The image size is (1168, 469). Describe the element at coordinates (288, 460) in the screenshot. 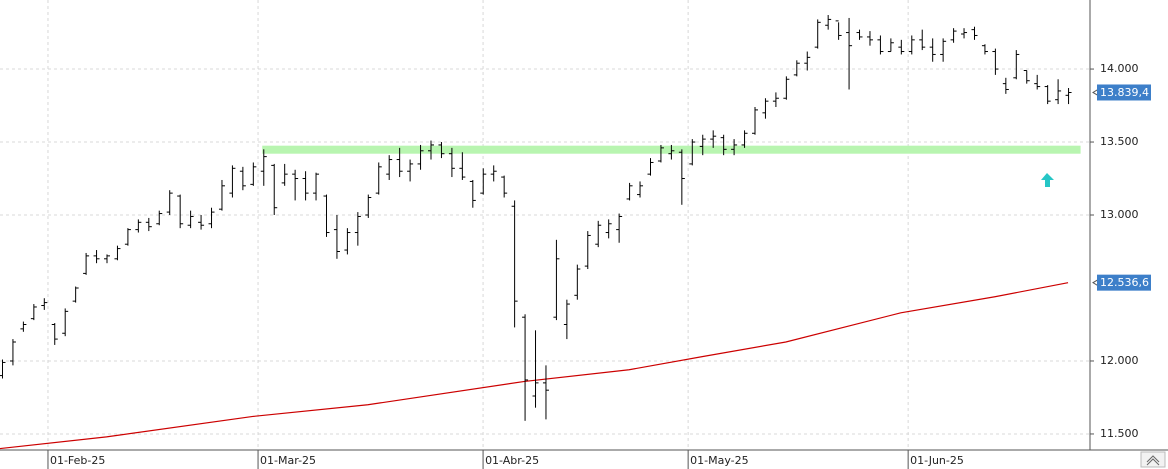

I see `x-tick-label: 01-Mar-25` at that location.